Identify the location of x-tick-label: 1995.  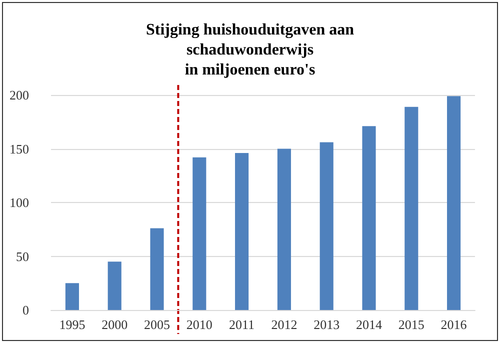
(72, 324).